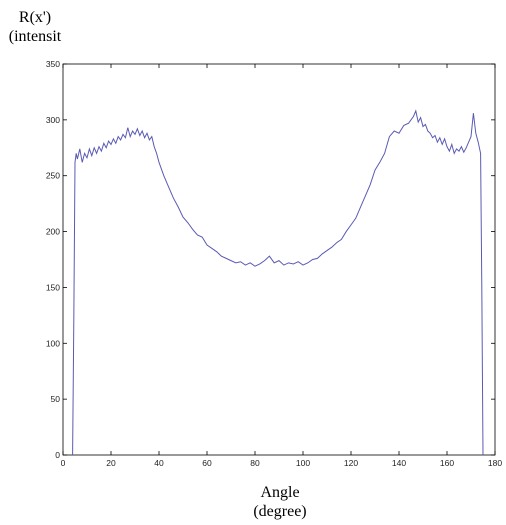 This screenshot has height=525, width=506. Describe the element at coordinates (53, 343) in the screenshot. I see `y-tick-label: 100` at that location.